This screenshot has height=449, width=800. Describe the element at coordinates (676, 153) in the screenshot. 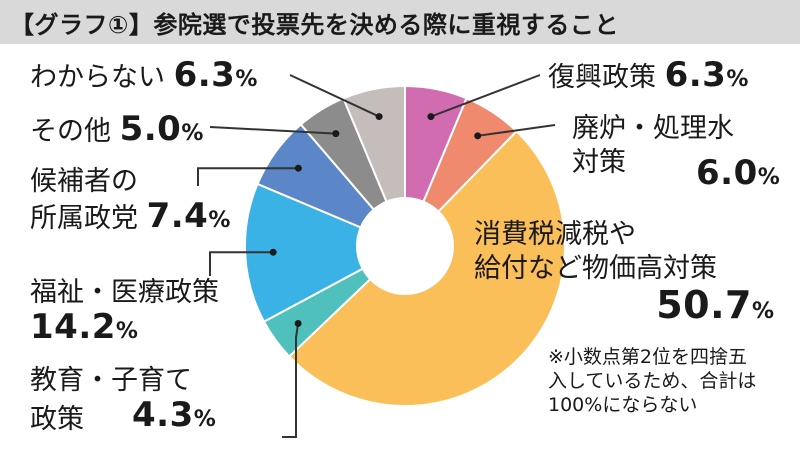

I see `slice-label-hairo: 廃炉・処理水 対策 6.0%` at that location.